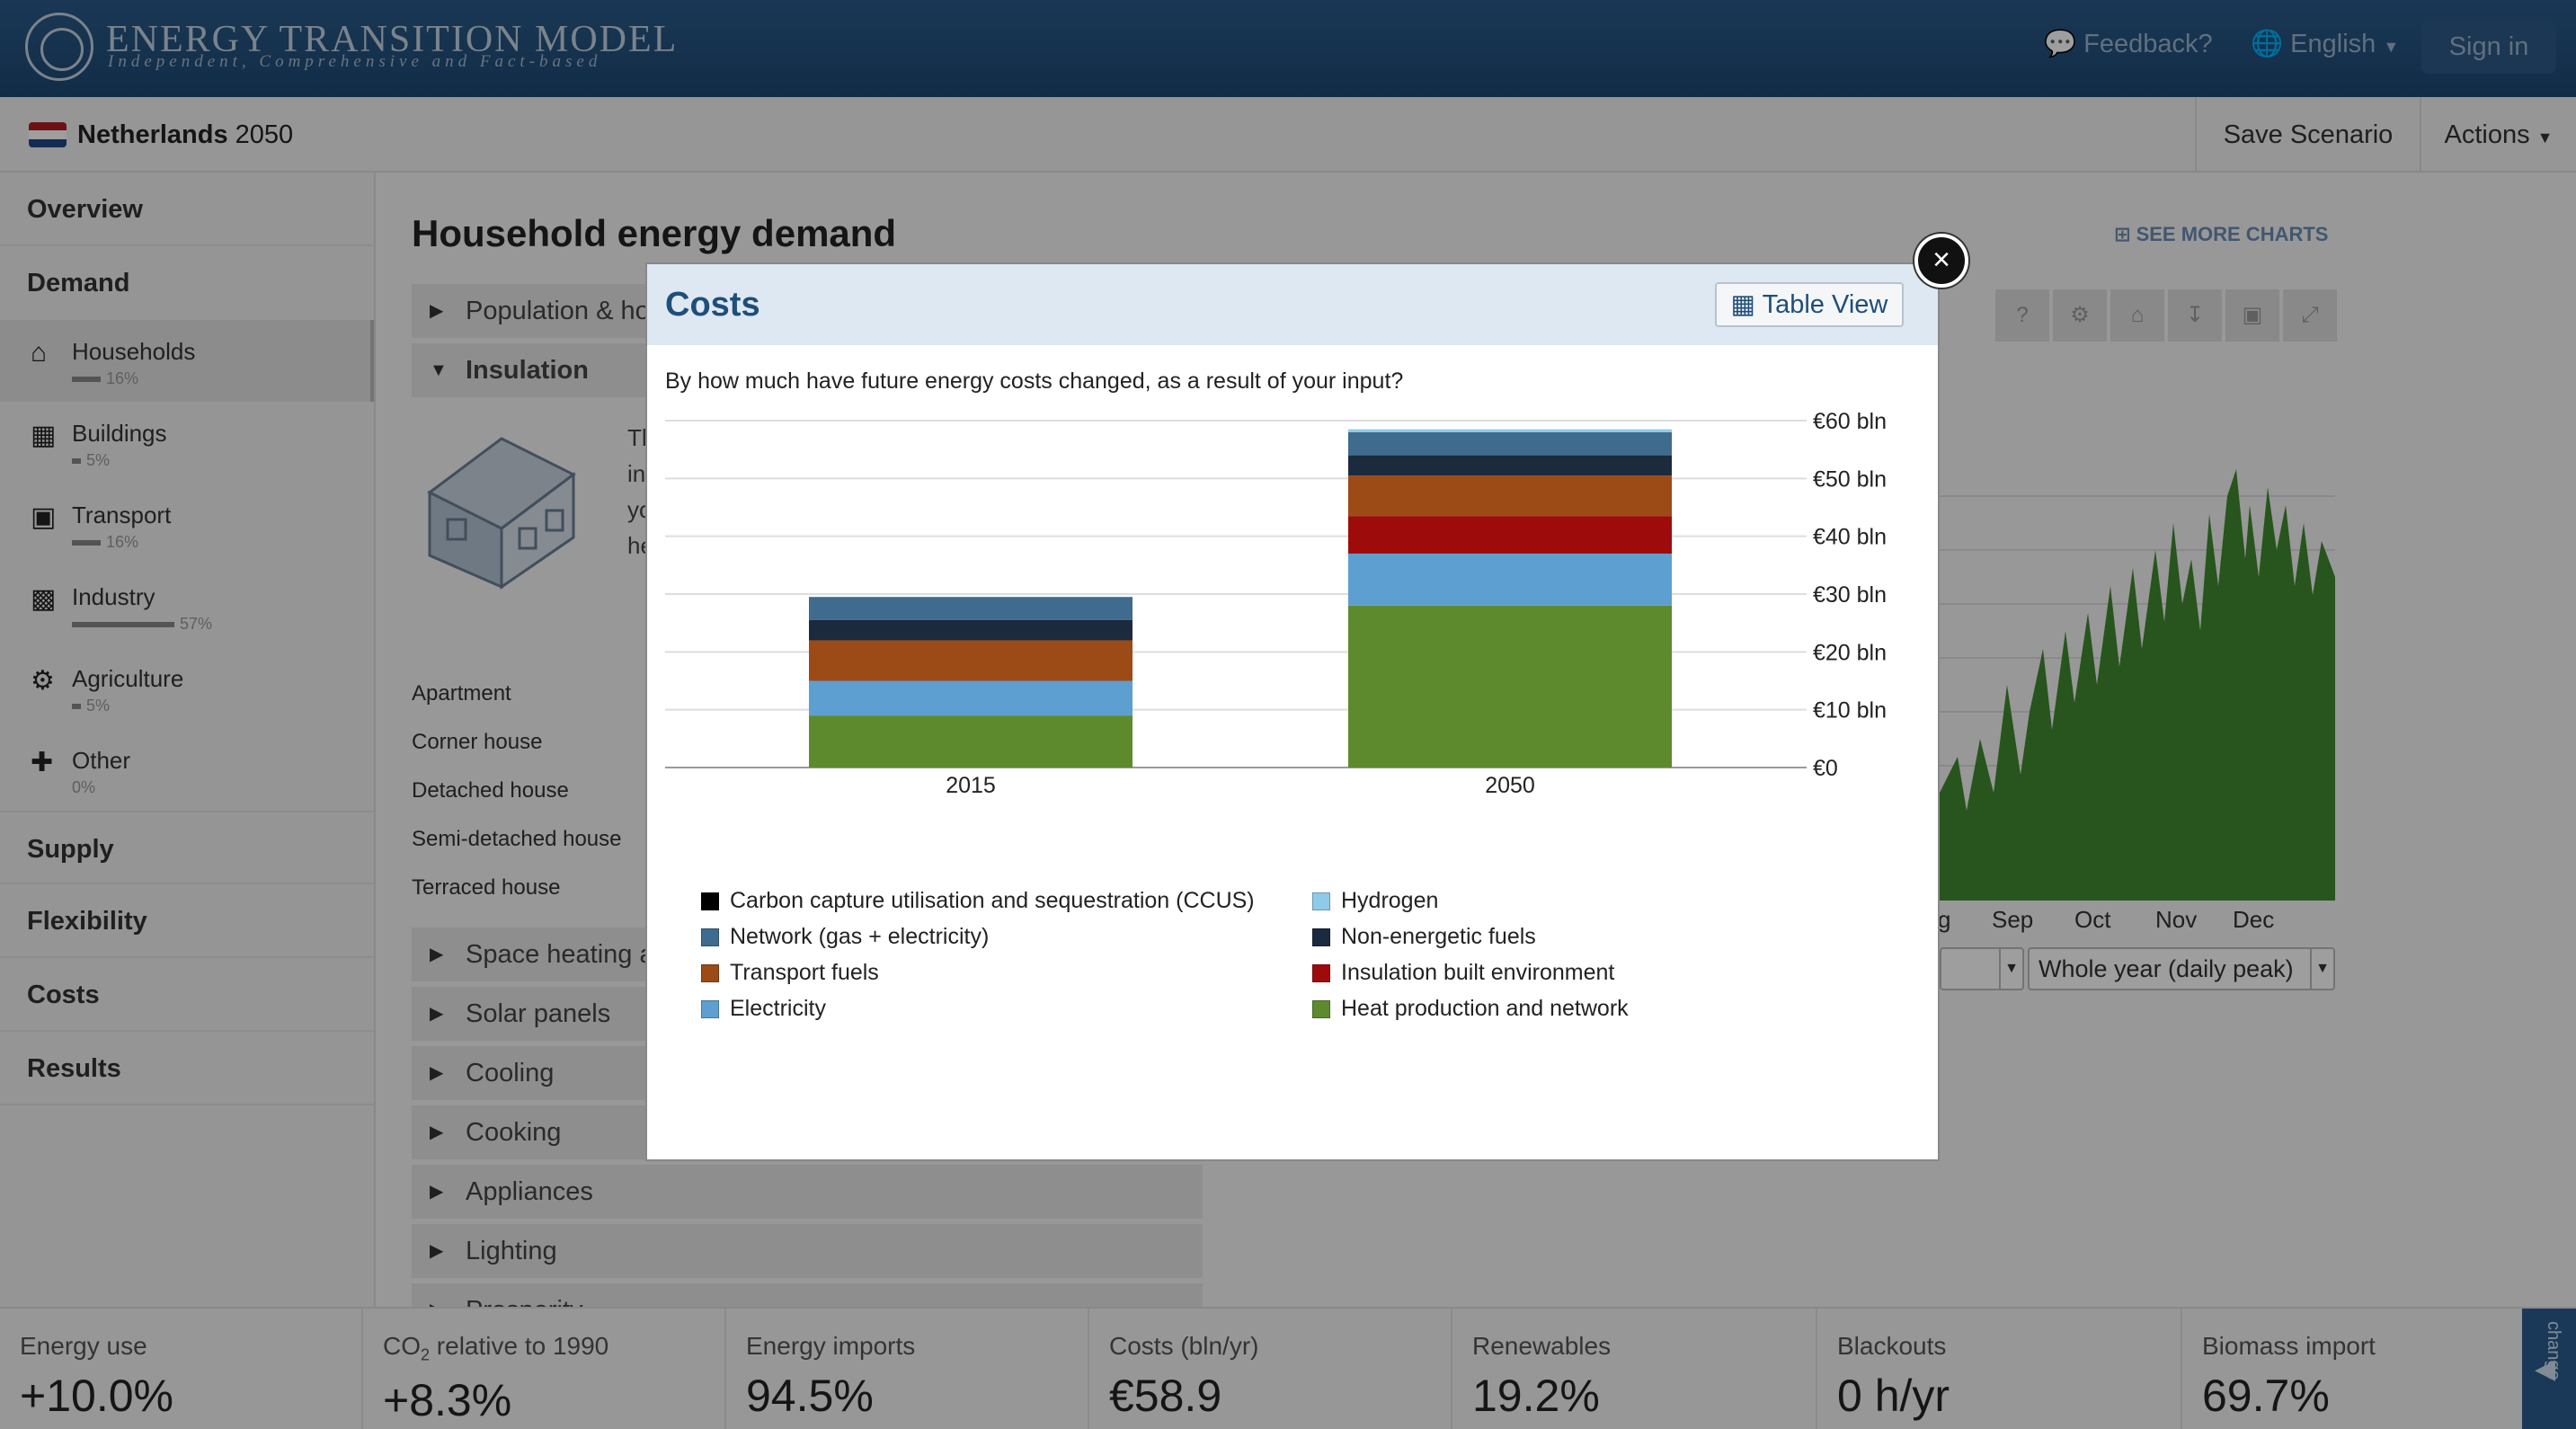  I want to click on sidebar-item-share: 57%, so click(223, 625).